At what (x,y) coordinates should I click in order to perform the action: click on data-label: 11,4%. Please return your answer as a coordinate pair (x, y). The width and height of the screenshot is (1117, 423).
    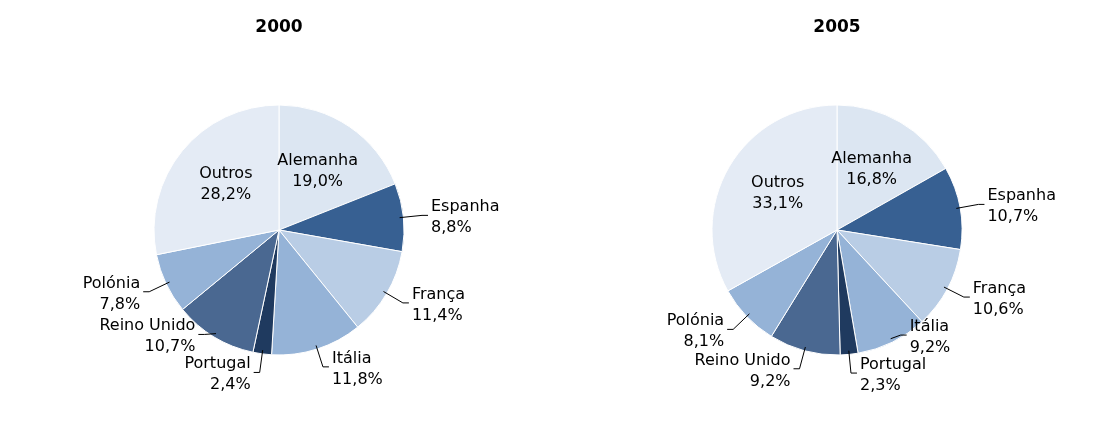
    Looking at the image, I should click on (437, 314).